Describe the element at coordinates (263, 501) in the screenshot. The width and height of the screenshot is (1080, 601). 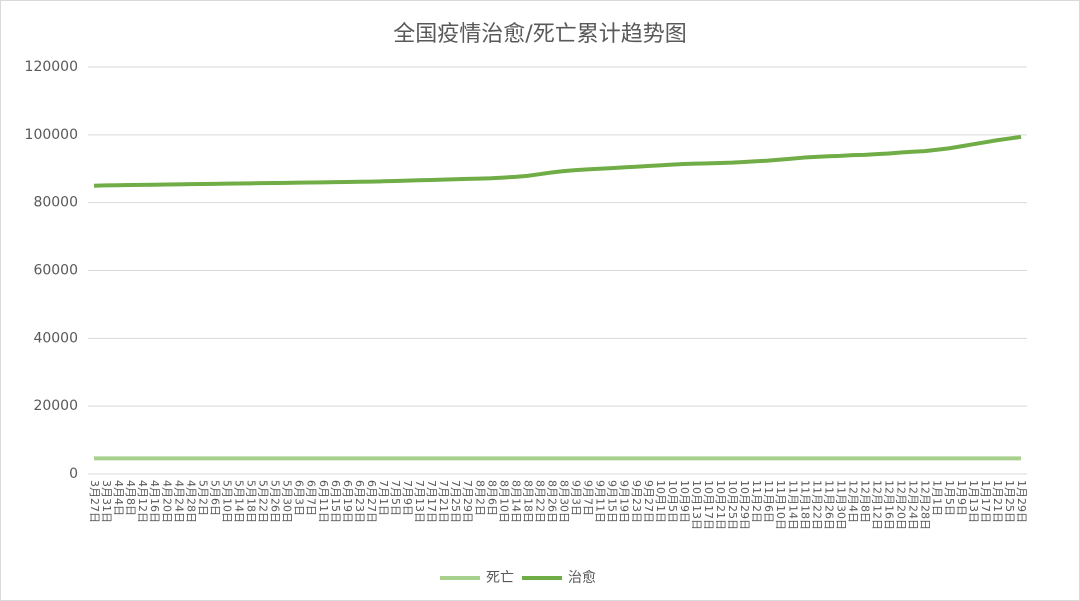
I see `x-tick-label: 5月22日` at that location.